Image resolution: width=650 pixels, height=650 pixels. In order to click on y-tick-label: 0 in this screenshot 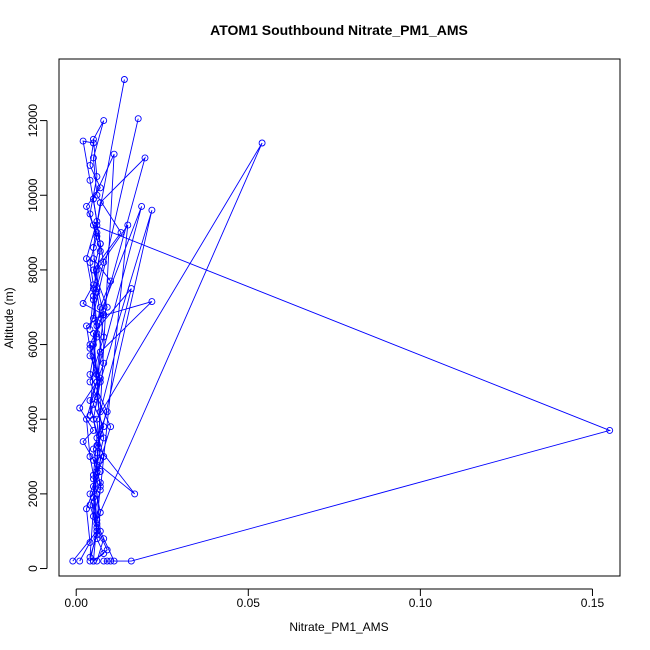, I will do `click(33, 568)`.